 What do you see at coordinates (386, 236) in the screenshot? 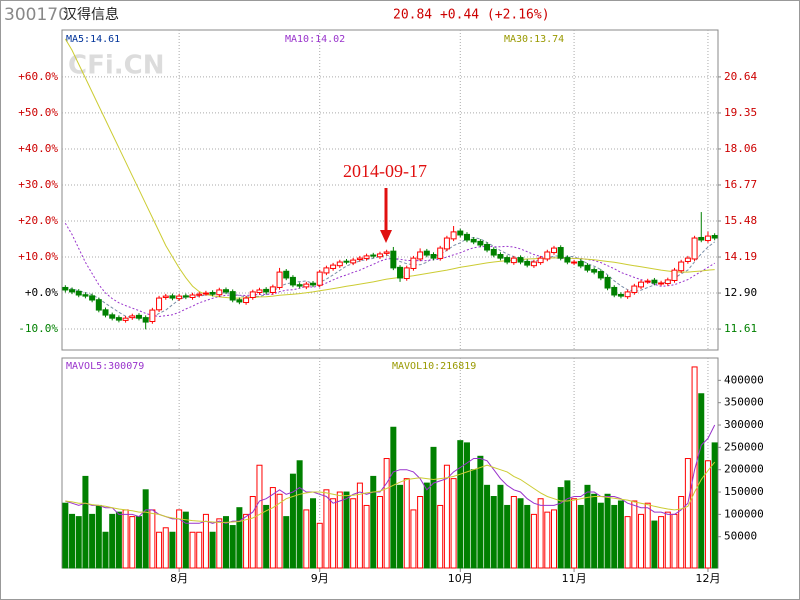
I see `annotation-arrowhead` at bounding box center [386, 236].